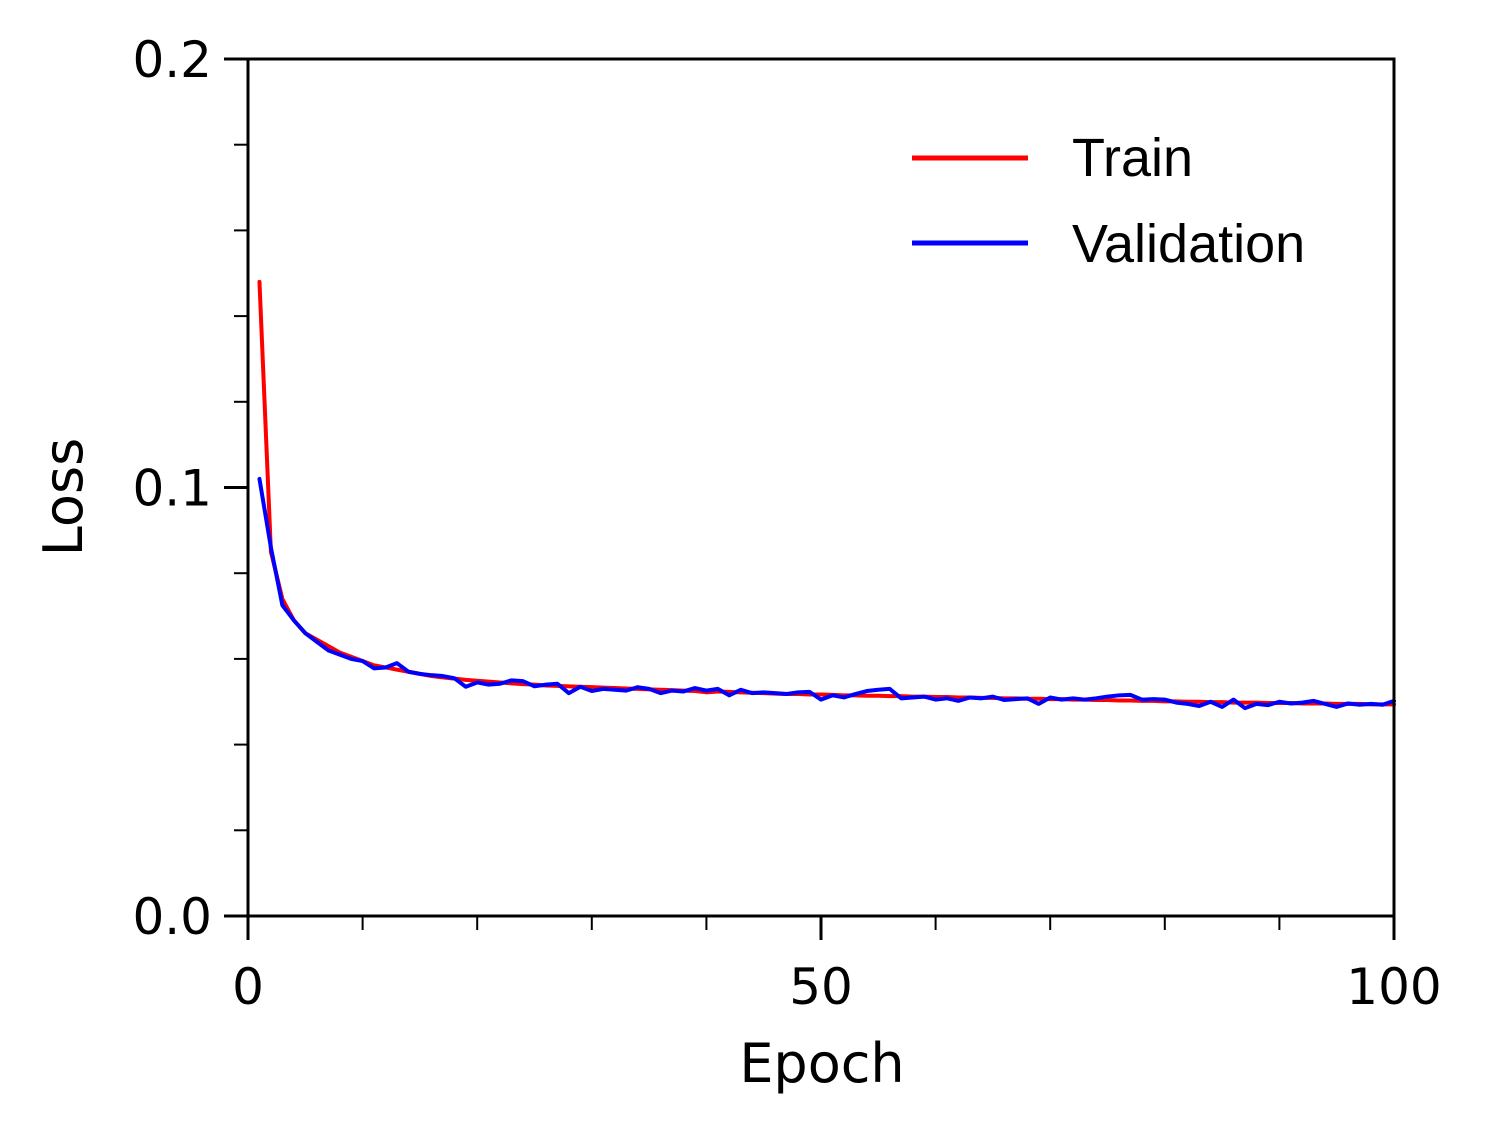 The width and height of the screenshot is (1489, 1127). I want to click on x-axis-label: Epoch, so click(821, 1063).